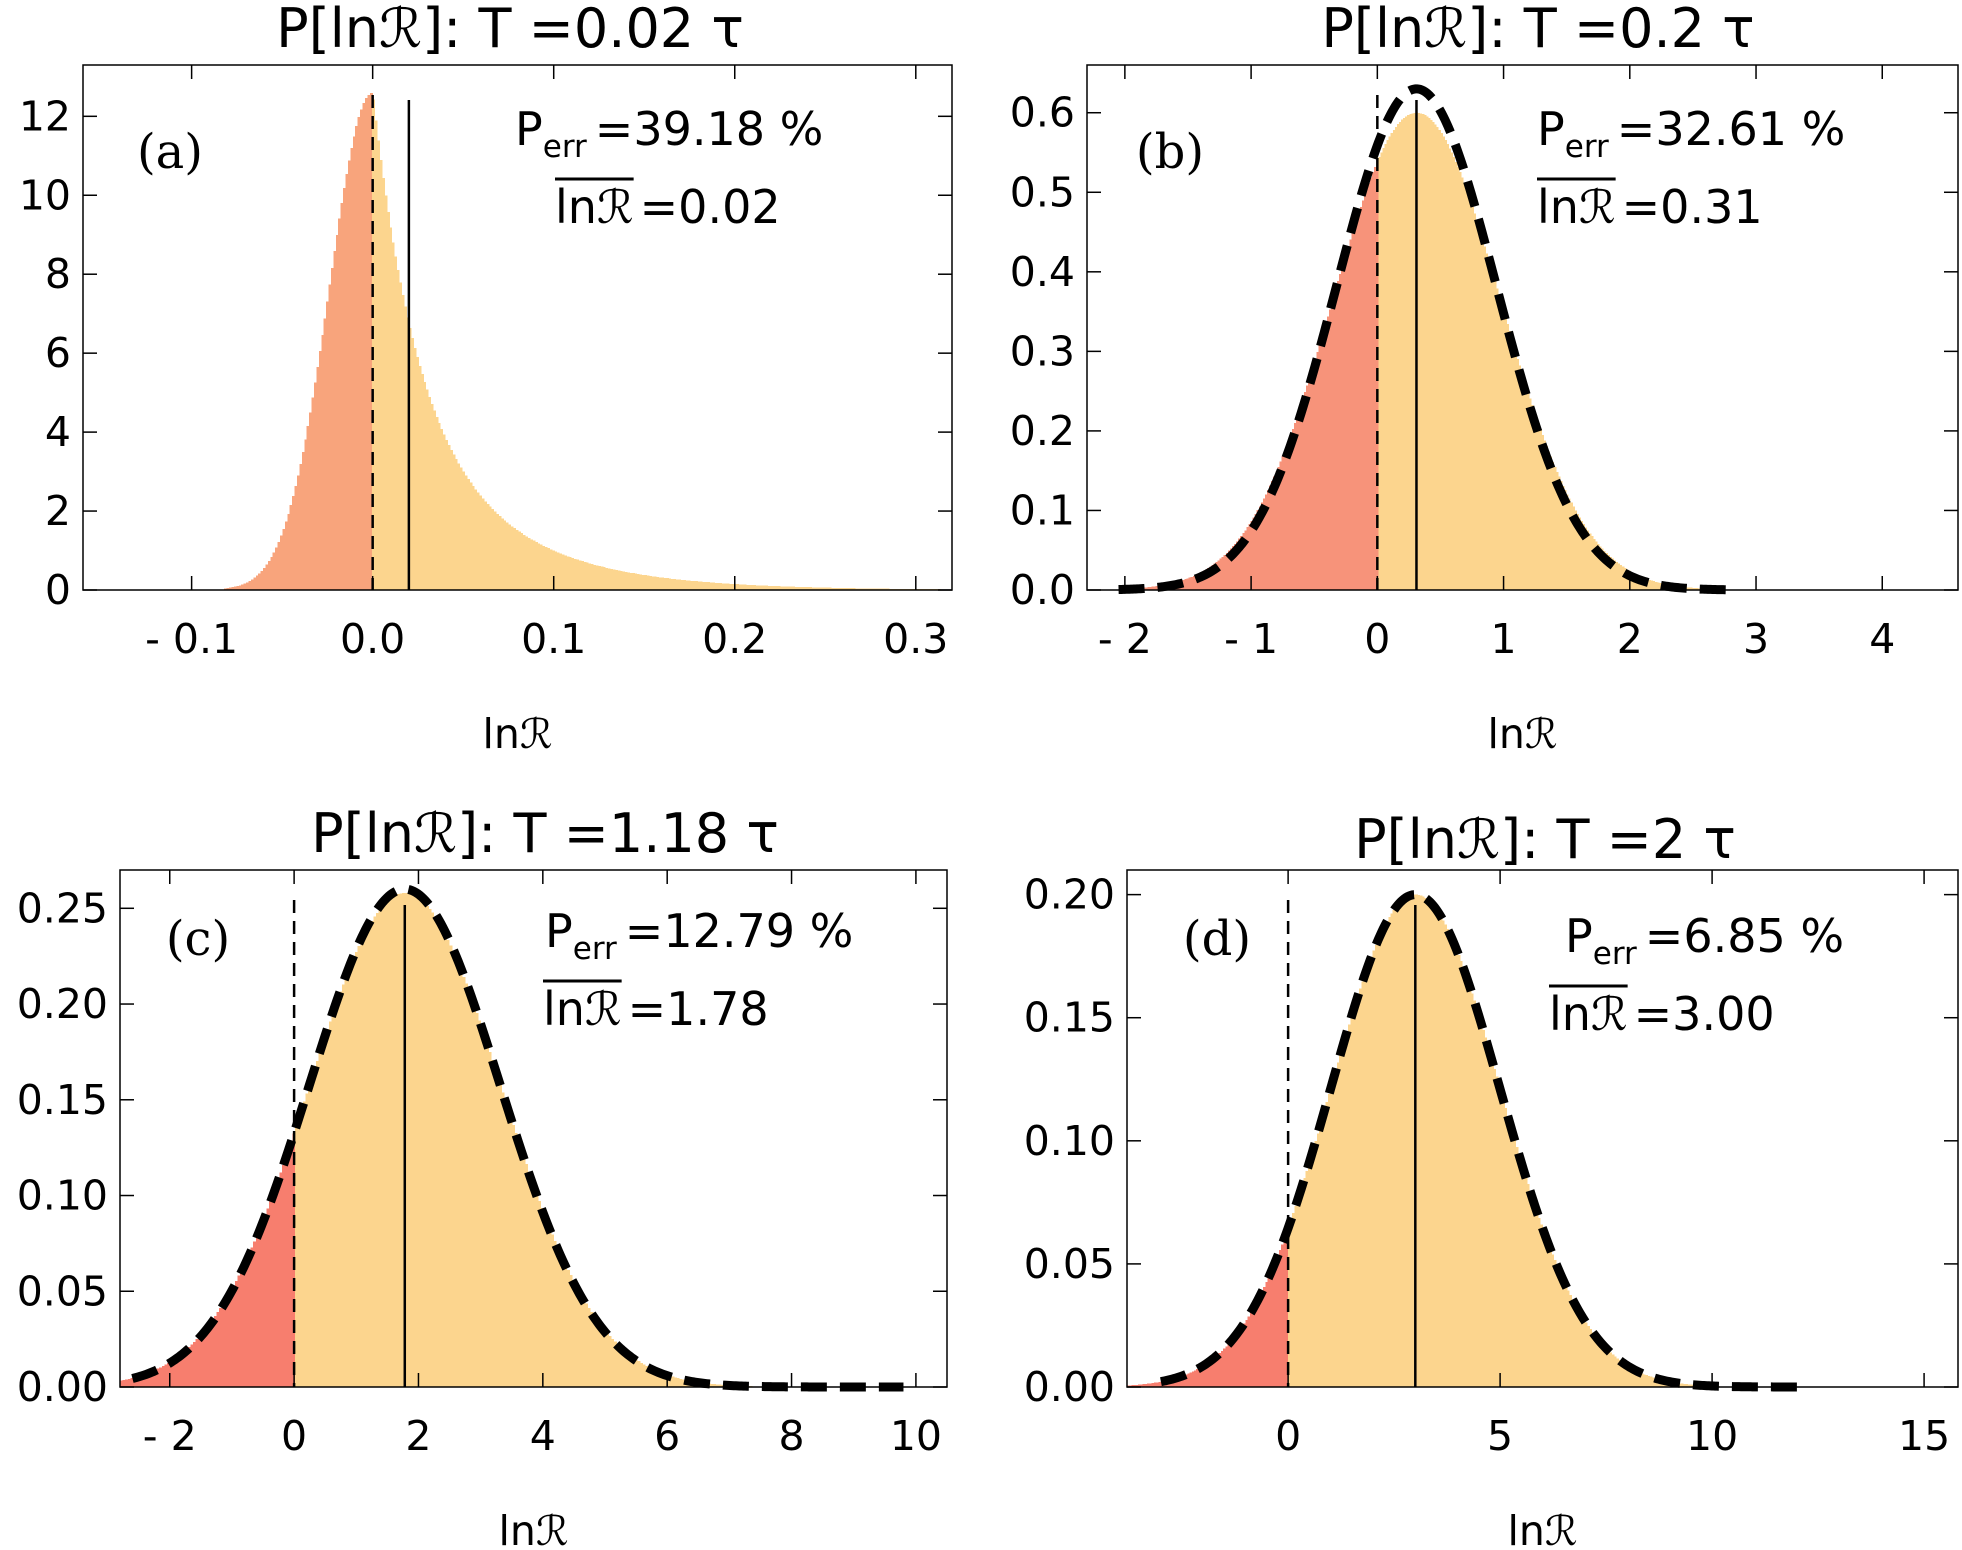  I want to click on y-tick-label: 12, so click(45, 116).